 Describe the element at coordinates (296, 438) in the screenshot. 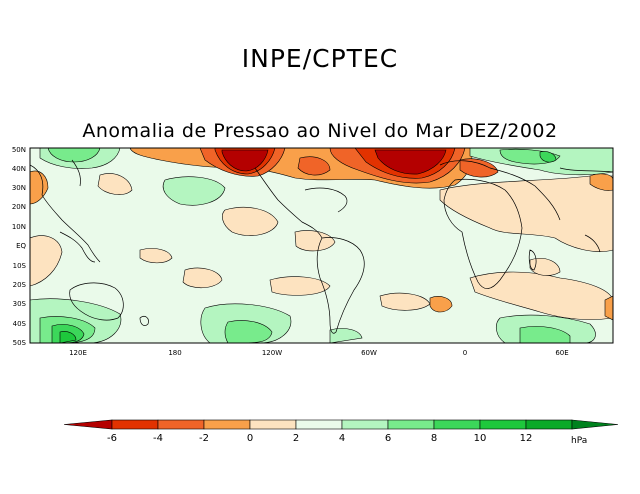

I see `colorbar-tick-label: 2` at that location.